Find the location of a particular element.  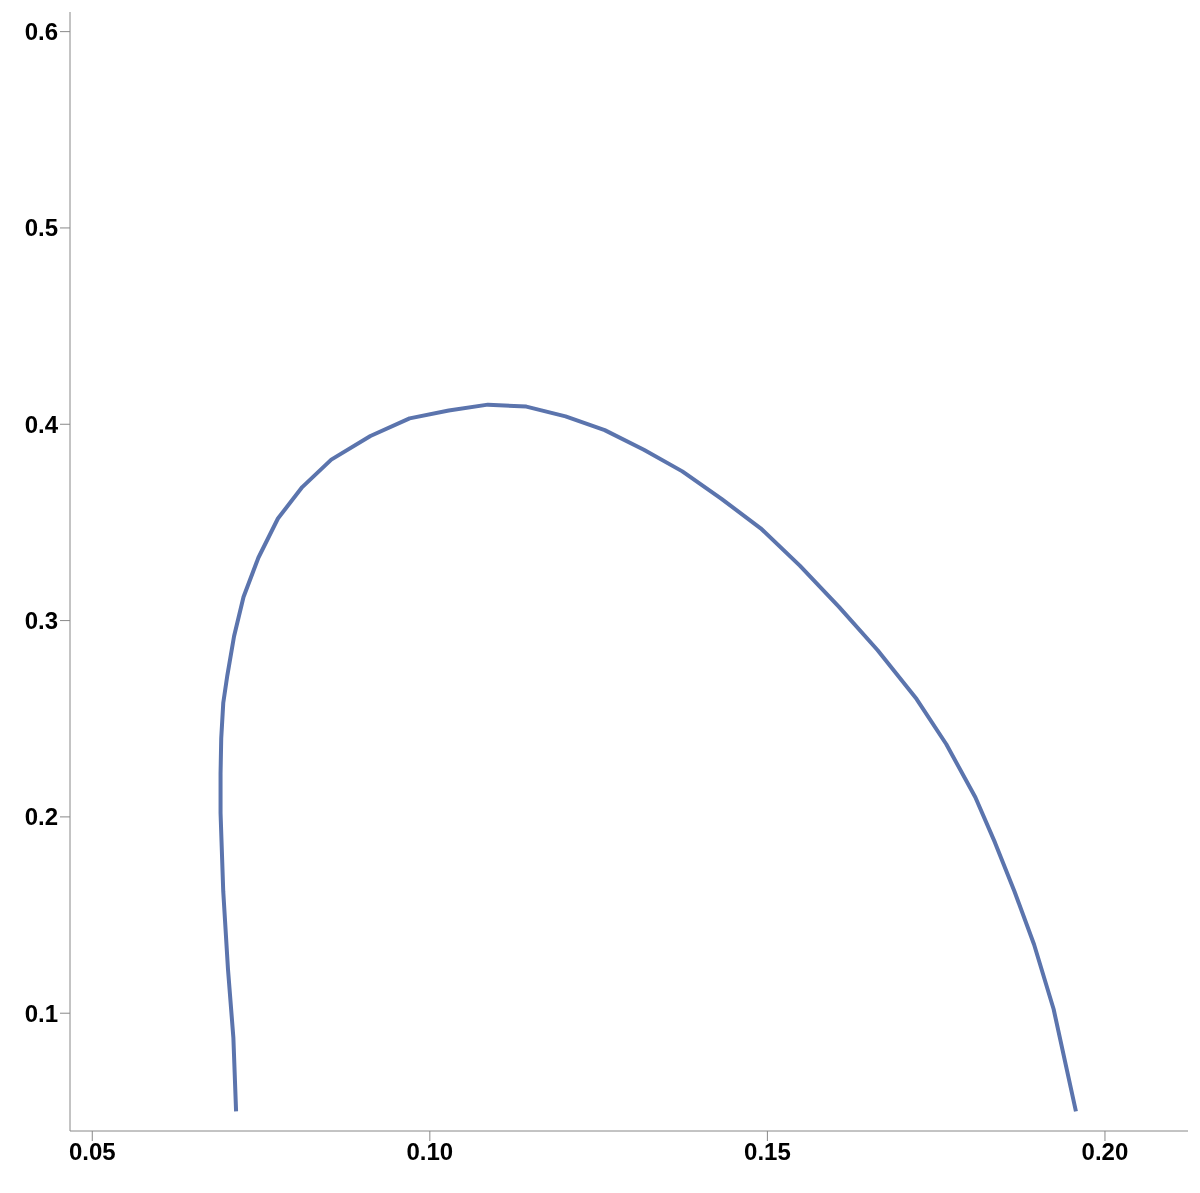

y-tick-label: 0.4 is located at coordinates (41, 424).